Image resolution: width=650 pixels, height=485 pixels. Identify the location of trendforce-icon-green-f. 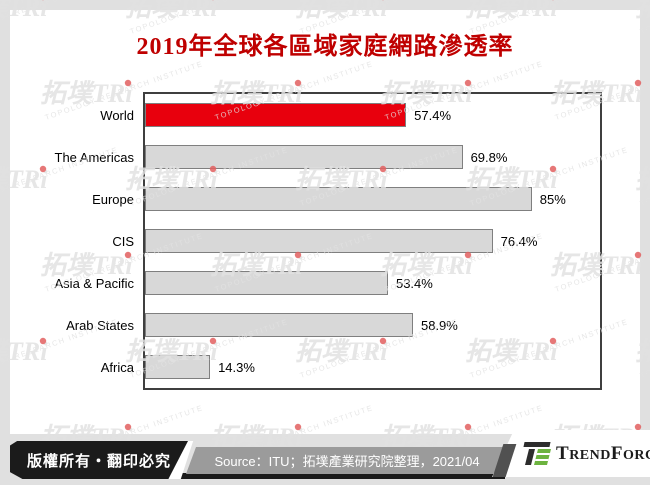
(542, 457).